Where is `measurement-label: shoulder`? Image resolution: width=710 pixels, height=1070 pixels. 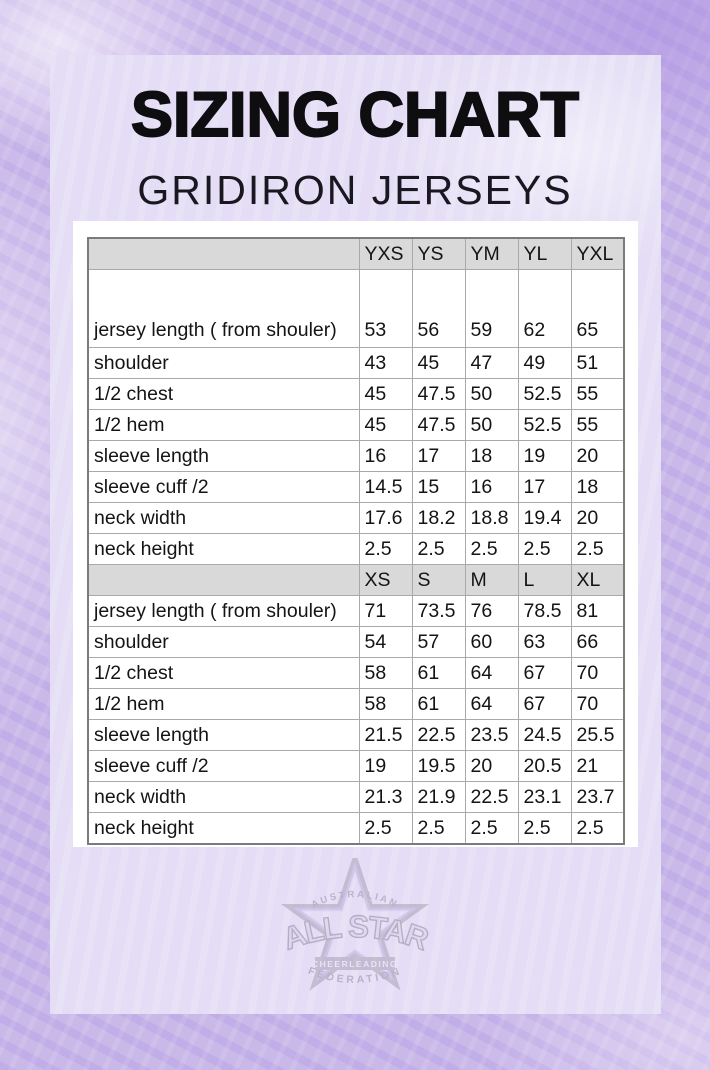
measurement-label: shoulder is located at coordinates (223, 363).